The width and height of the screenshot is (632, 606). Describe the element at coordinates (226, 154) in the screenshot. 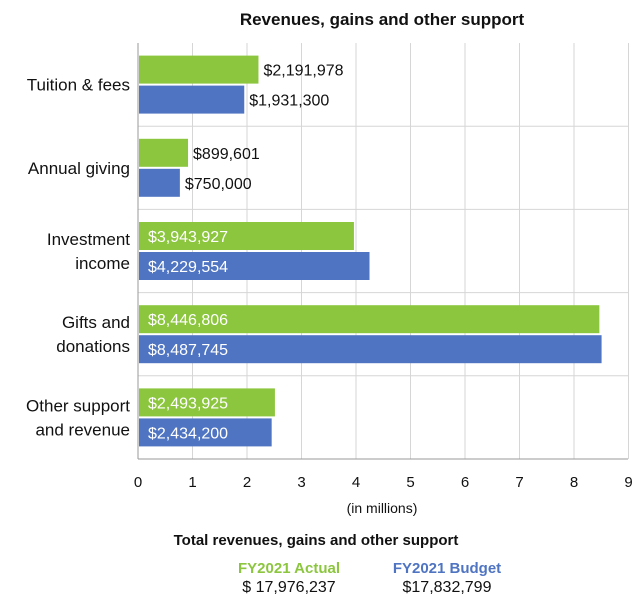

I see `bar-value-label: $899,601` at that location.